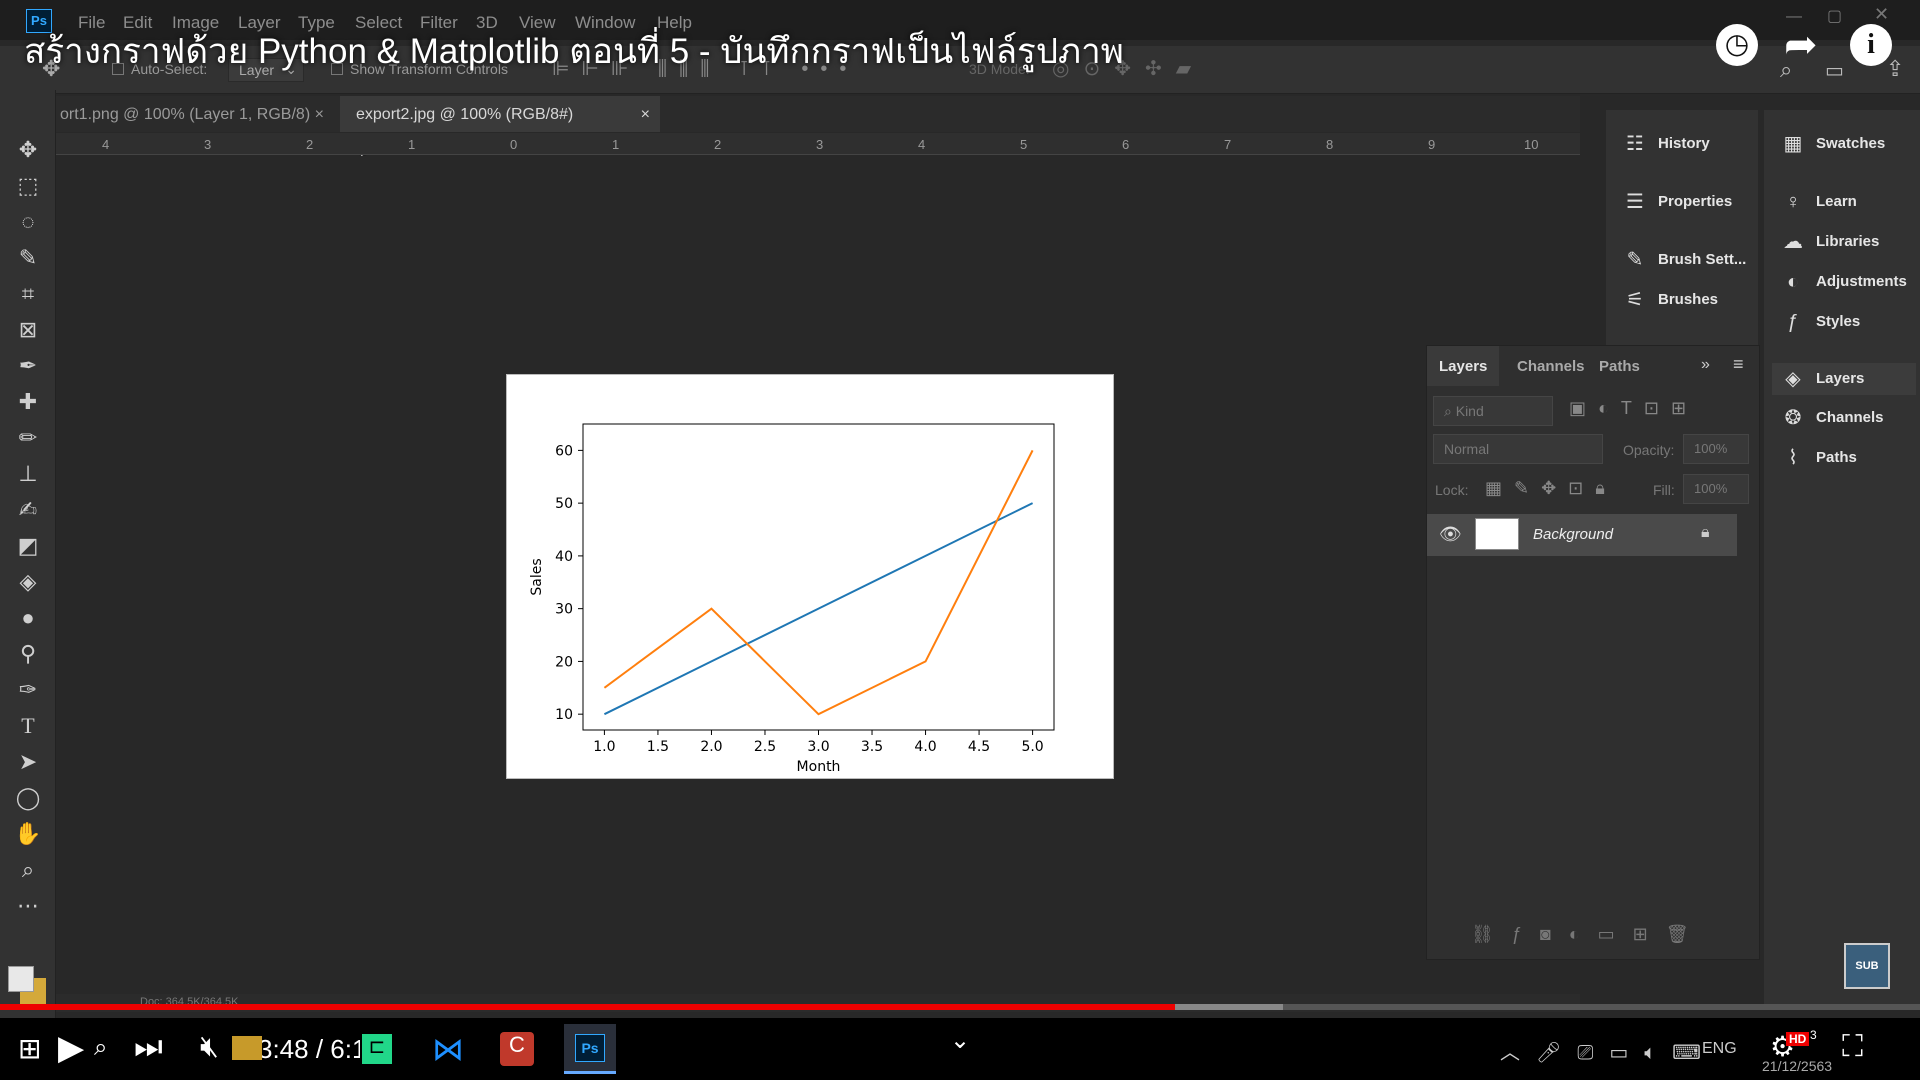 The height and width of the screenshot is (1080, 1920). What do you see at coordinates (28, 545) in the screenshot?
I see `eraser-tool-icon: ◩` at bounding box center [28, 545].